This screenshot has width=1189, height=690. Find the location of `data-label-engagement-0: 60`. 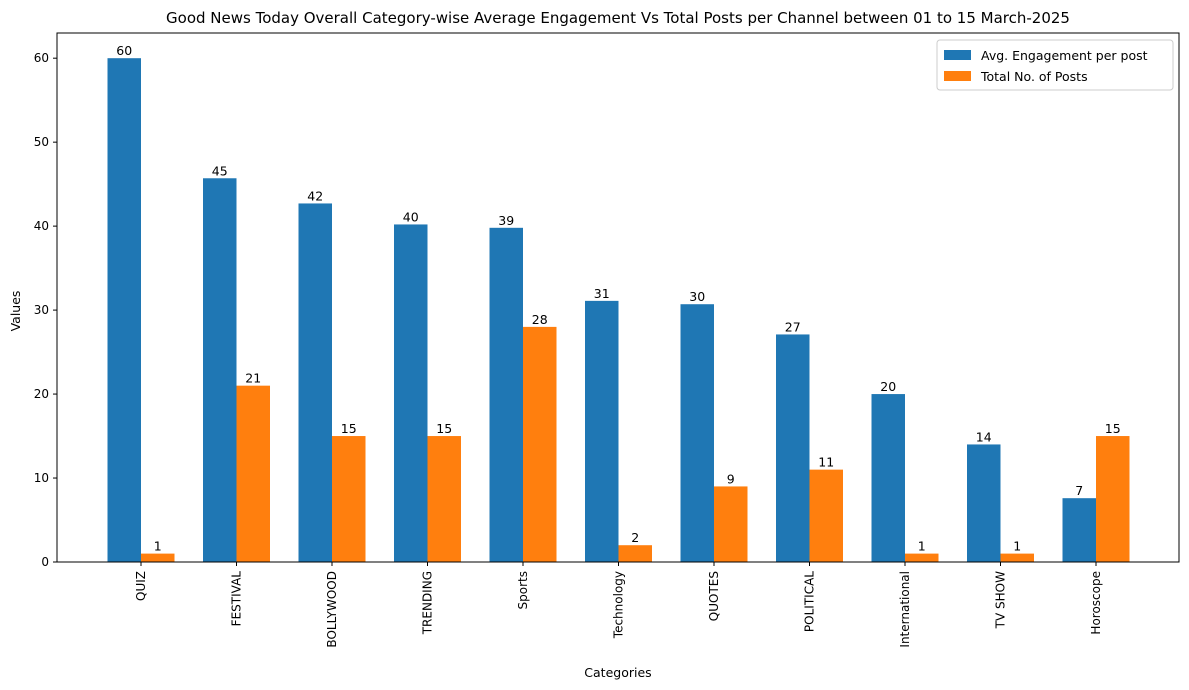

data-label-engagement-0: 60 is located at coordinates (124, 50).